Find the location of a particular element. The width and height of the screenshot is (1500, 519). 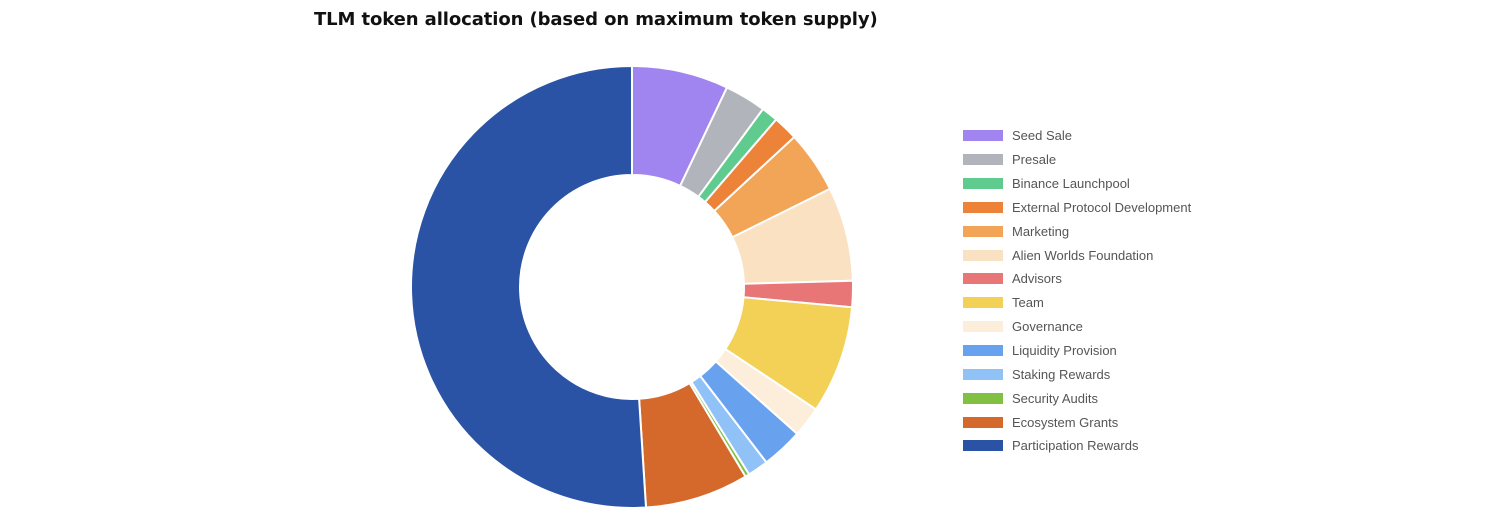

legend-label: Binance Launchpool is located at coordinates (1071, 184).